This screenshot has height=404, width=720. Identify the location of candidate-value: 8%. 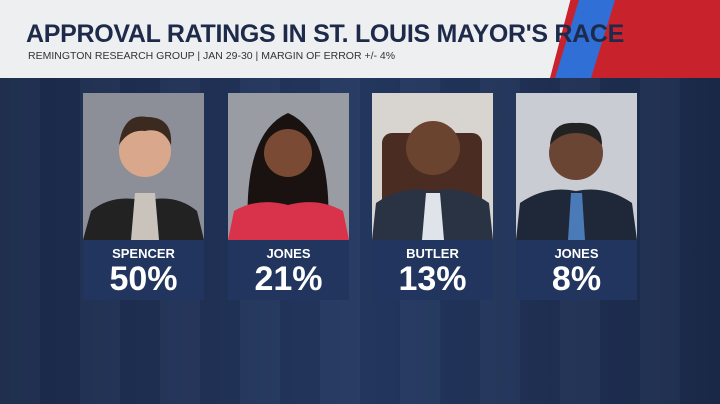
(576, 279).